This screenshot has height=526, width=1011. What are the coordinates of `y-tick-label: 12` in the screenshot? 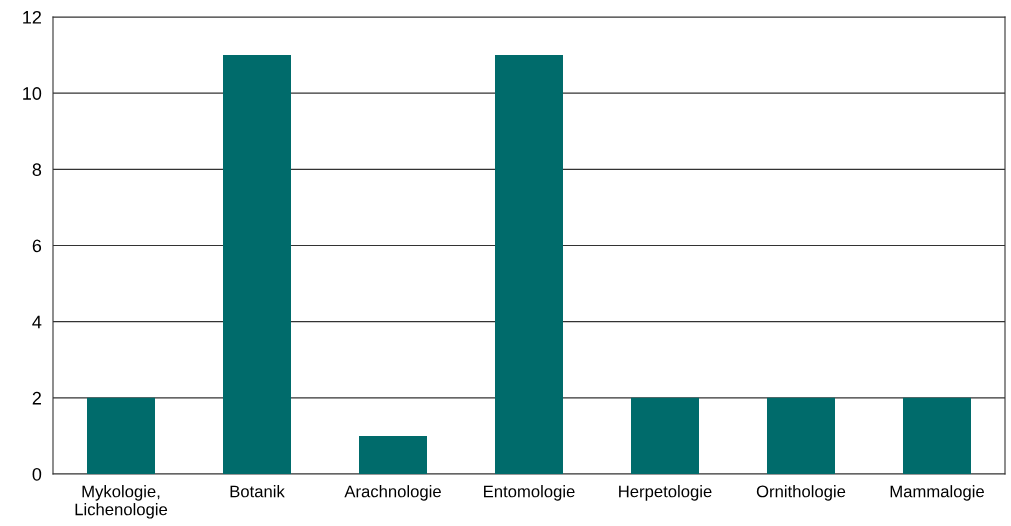 It's located at (32, 17).